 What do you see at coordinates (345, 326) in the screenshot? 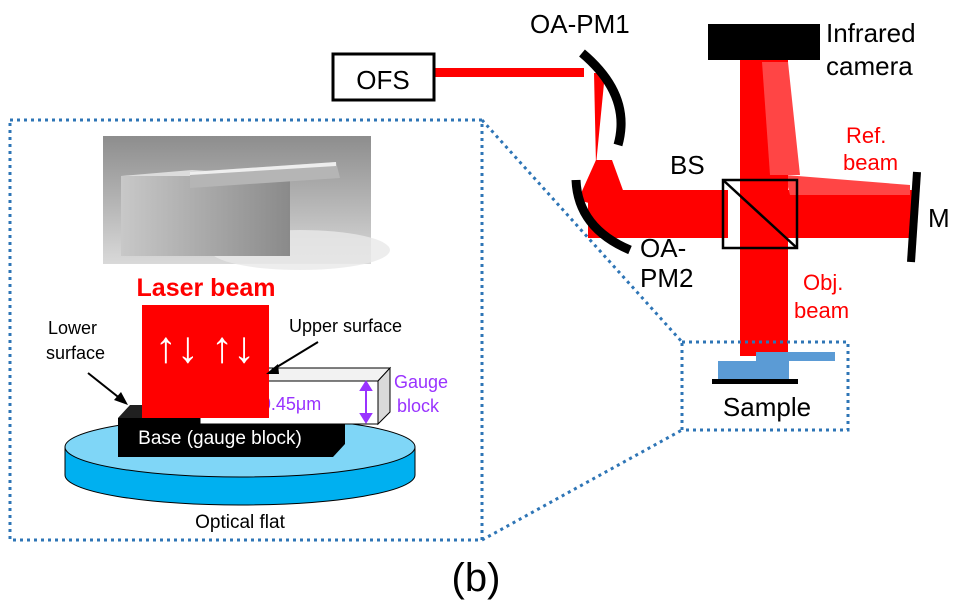
I see `upper-surface-label: Upper surface` at bounding box center [345, 326].